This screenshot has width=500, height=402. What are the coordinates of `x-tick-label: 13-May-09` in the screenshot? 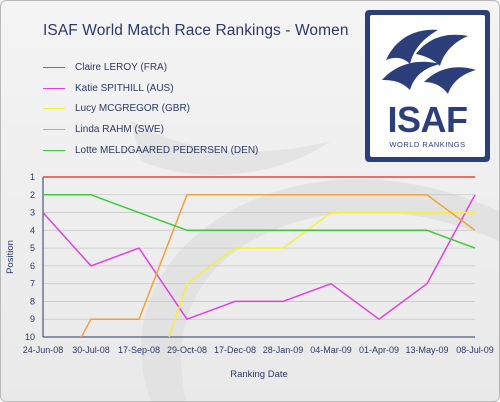 It's located at (426, 350).